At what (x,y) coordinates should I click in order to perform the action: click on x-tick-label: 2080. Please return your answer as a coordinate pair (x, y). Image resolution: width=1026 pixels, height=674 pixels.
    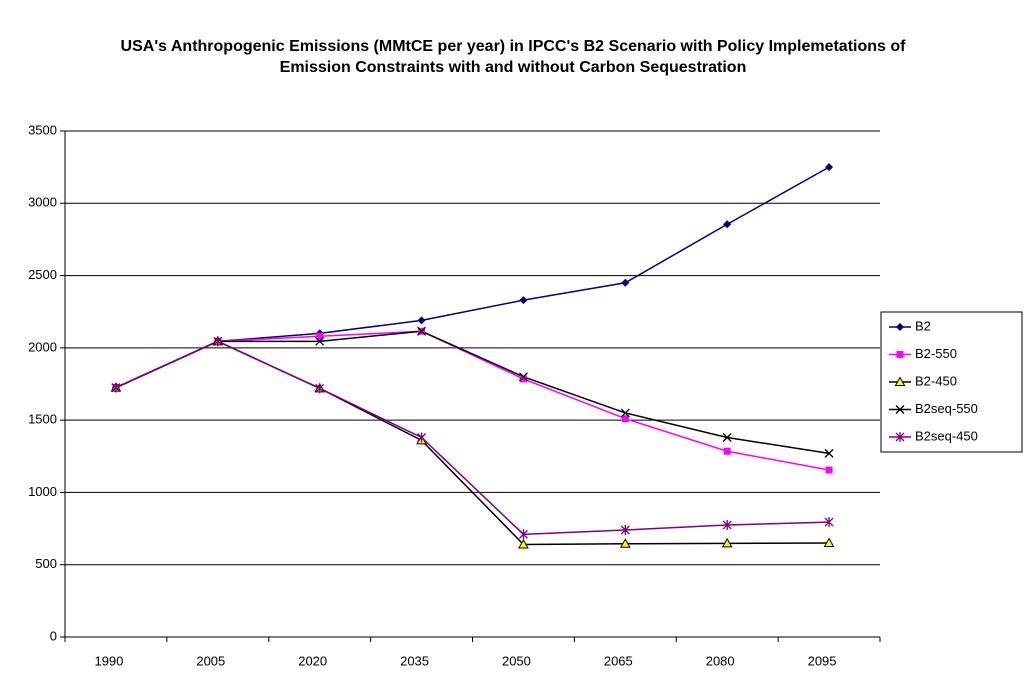
    Looking at the image, I should click on (720, 660).